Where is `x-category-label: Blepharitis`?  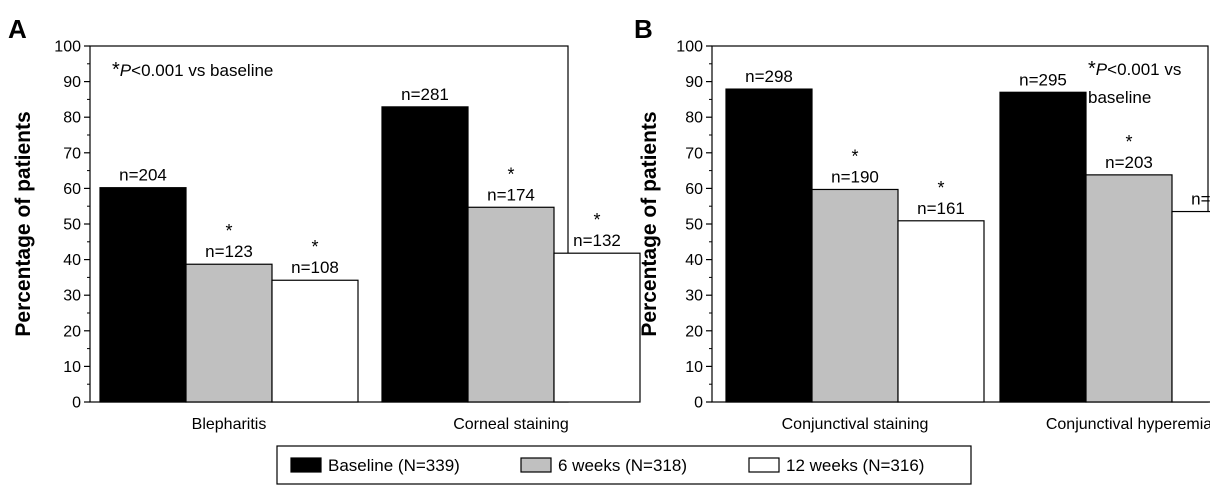
x-category-label: Blepharitis is located at coordinates (229, 424).